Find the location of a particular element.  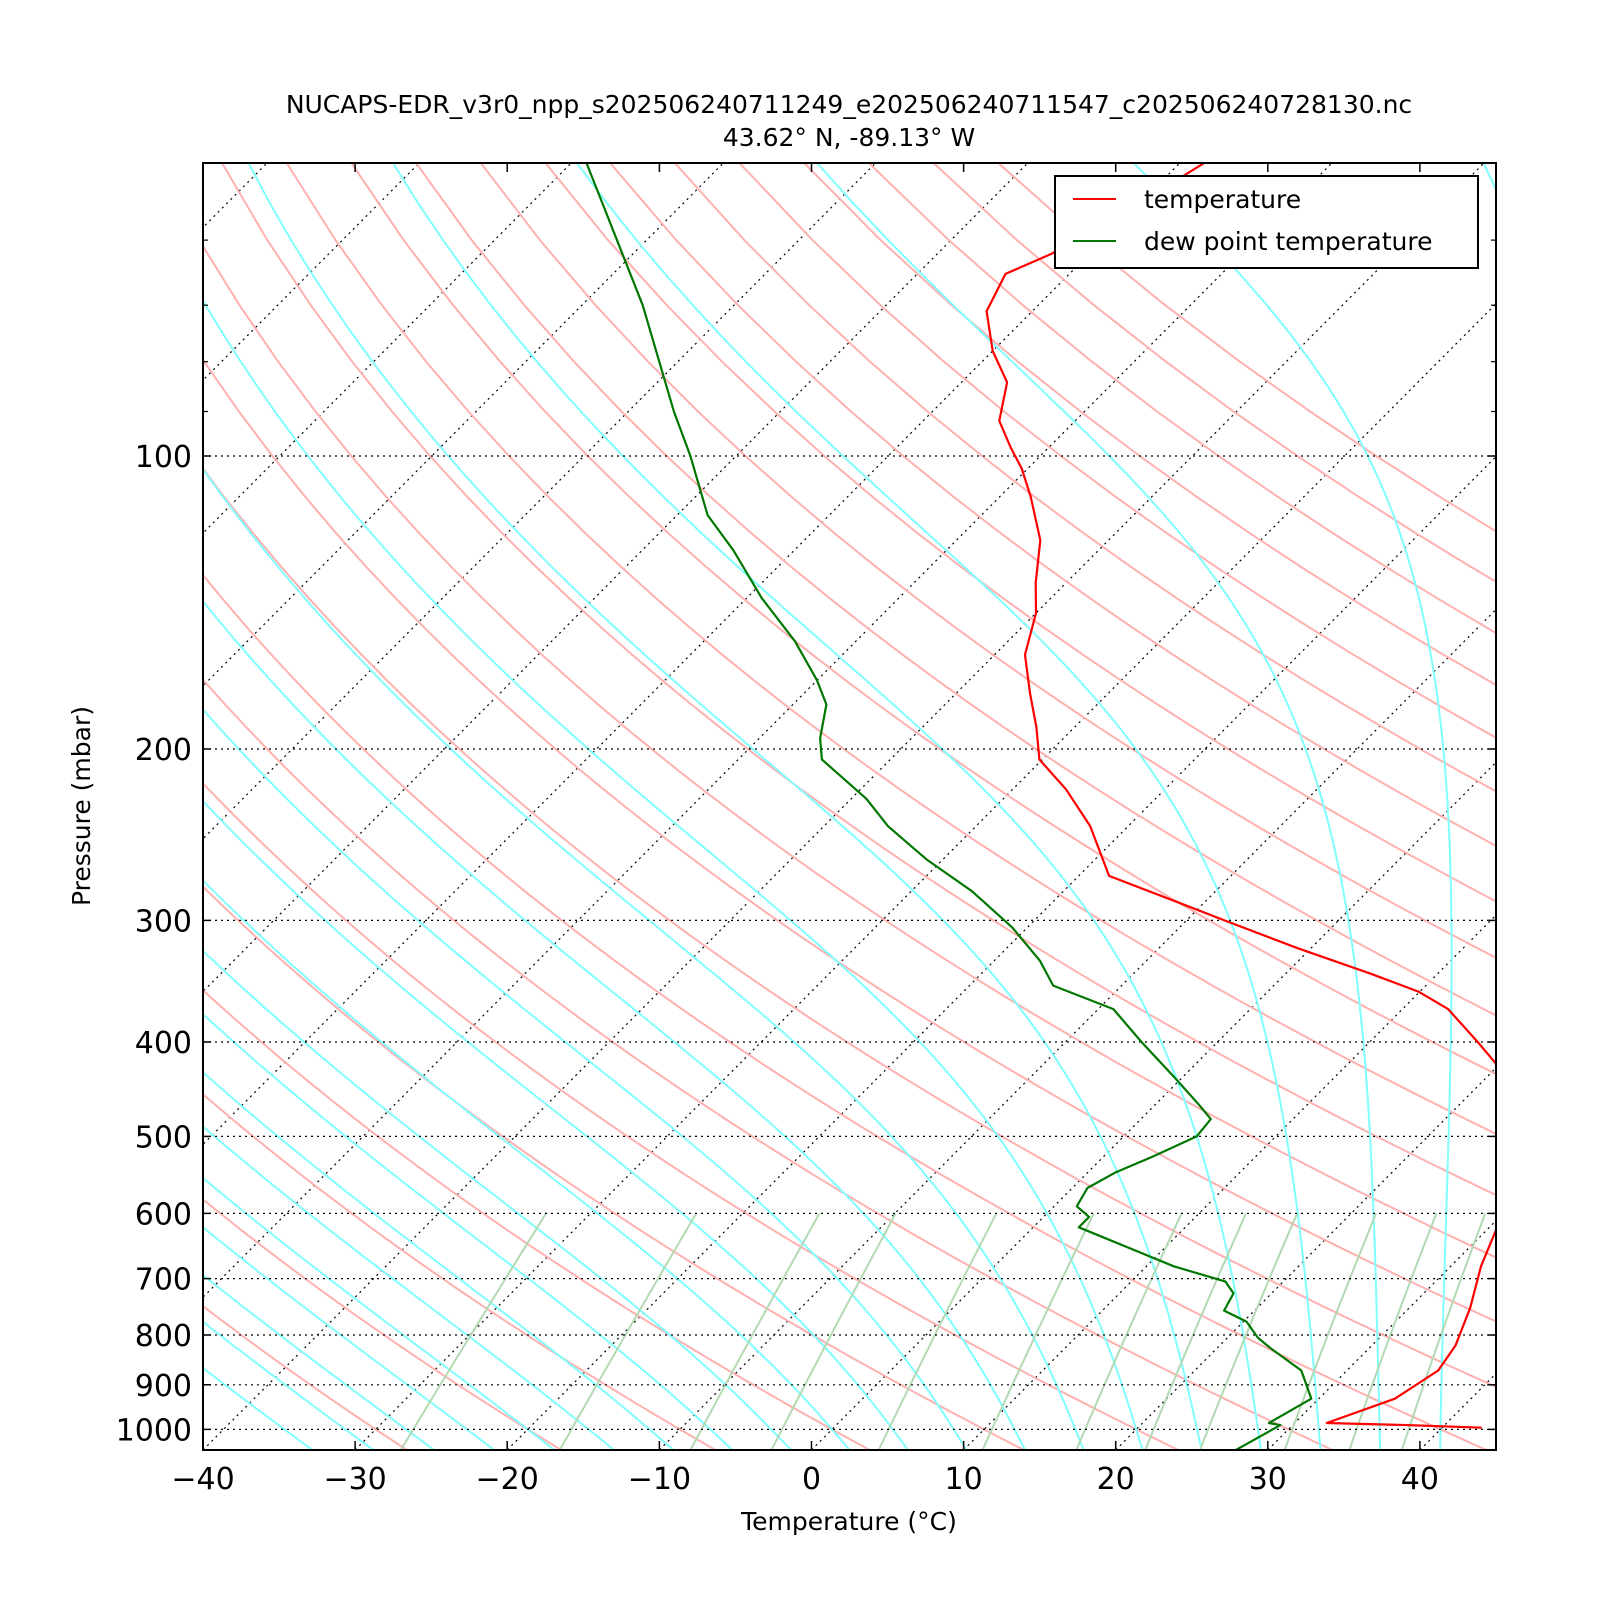

x-tick-label: 40 is located at coordinates (1420, 1479).